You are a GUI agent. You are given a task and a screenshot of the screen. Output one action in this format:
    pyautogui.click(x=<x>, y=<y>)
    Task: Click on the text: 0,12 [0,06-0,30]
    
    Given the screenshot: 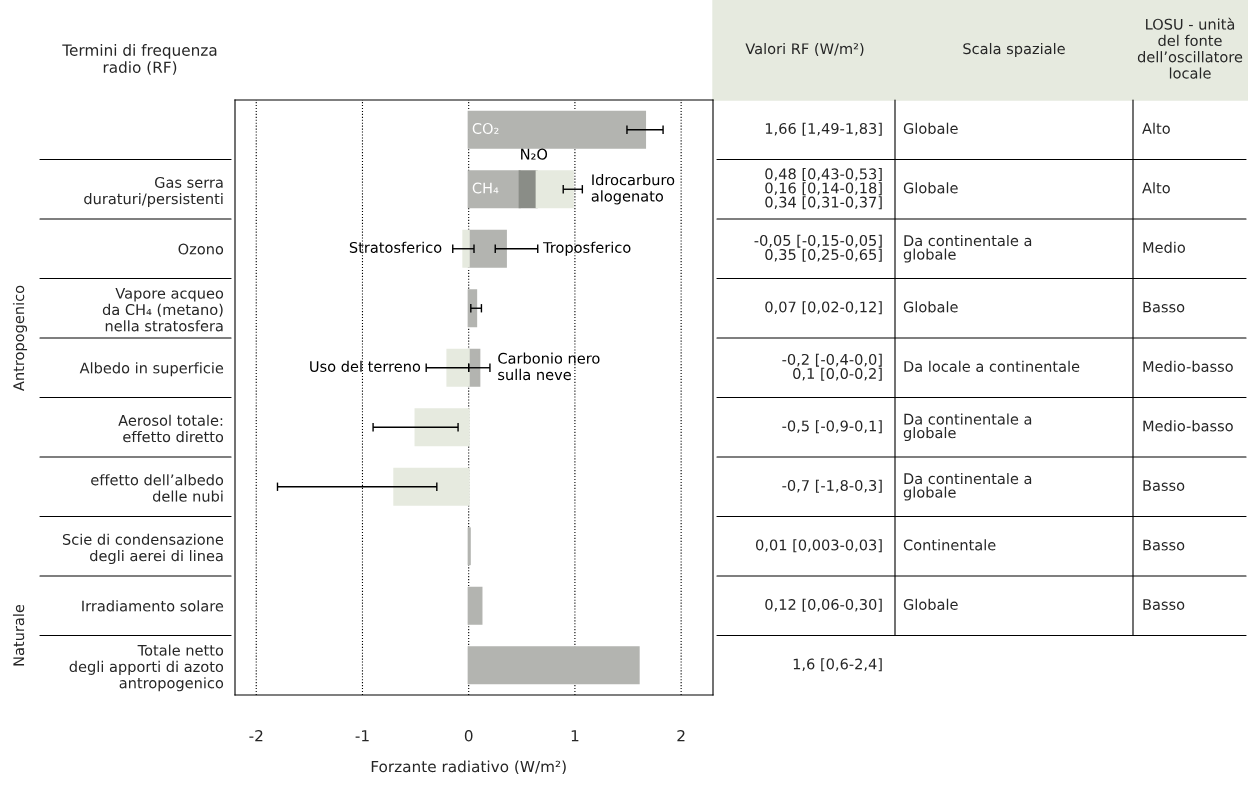 What is the action you would take?
    pyautogui.click(x=823, y=605)
    